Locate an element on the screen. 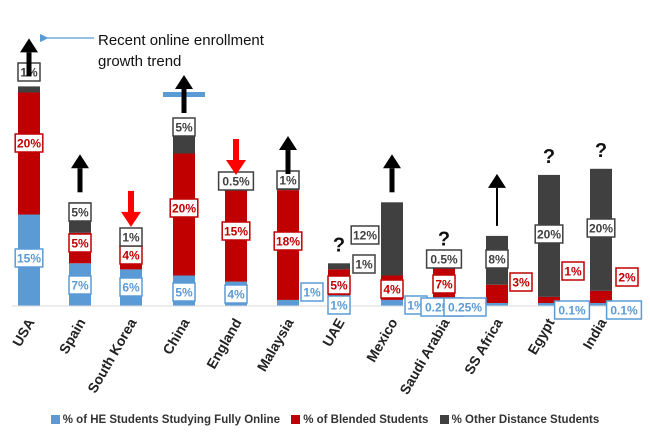 The image size is (650, 438). trend-unknown-uae: ? is located at coordinates (339, 245).